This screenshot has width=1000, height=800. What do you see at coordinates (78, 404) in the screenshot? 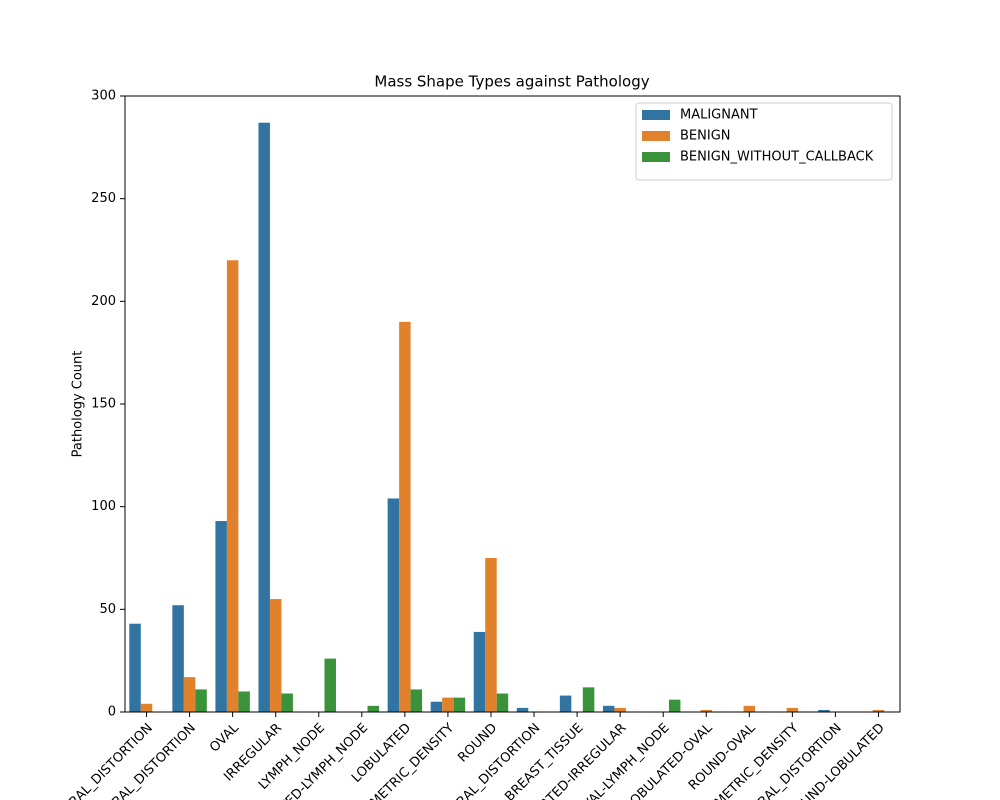
I see `y-axis-label: Pathology Count` at bounding box center [78, 404].